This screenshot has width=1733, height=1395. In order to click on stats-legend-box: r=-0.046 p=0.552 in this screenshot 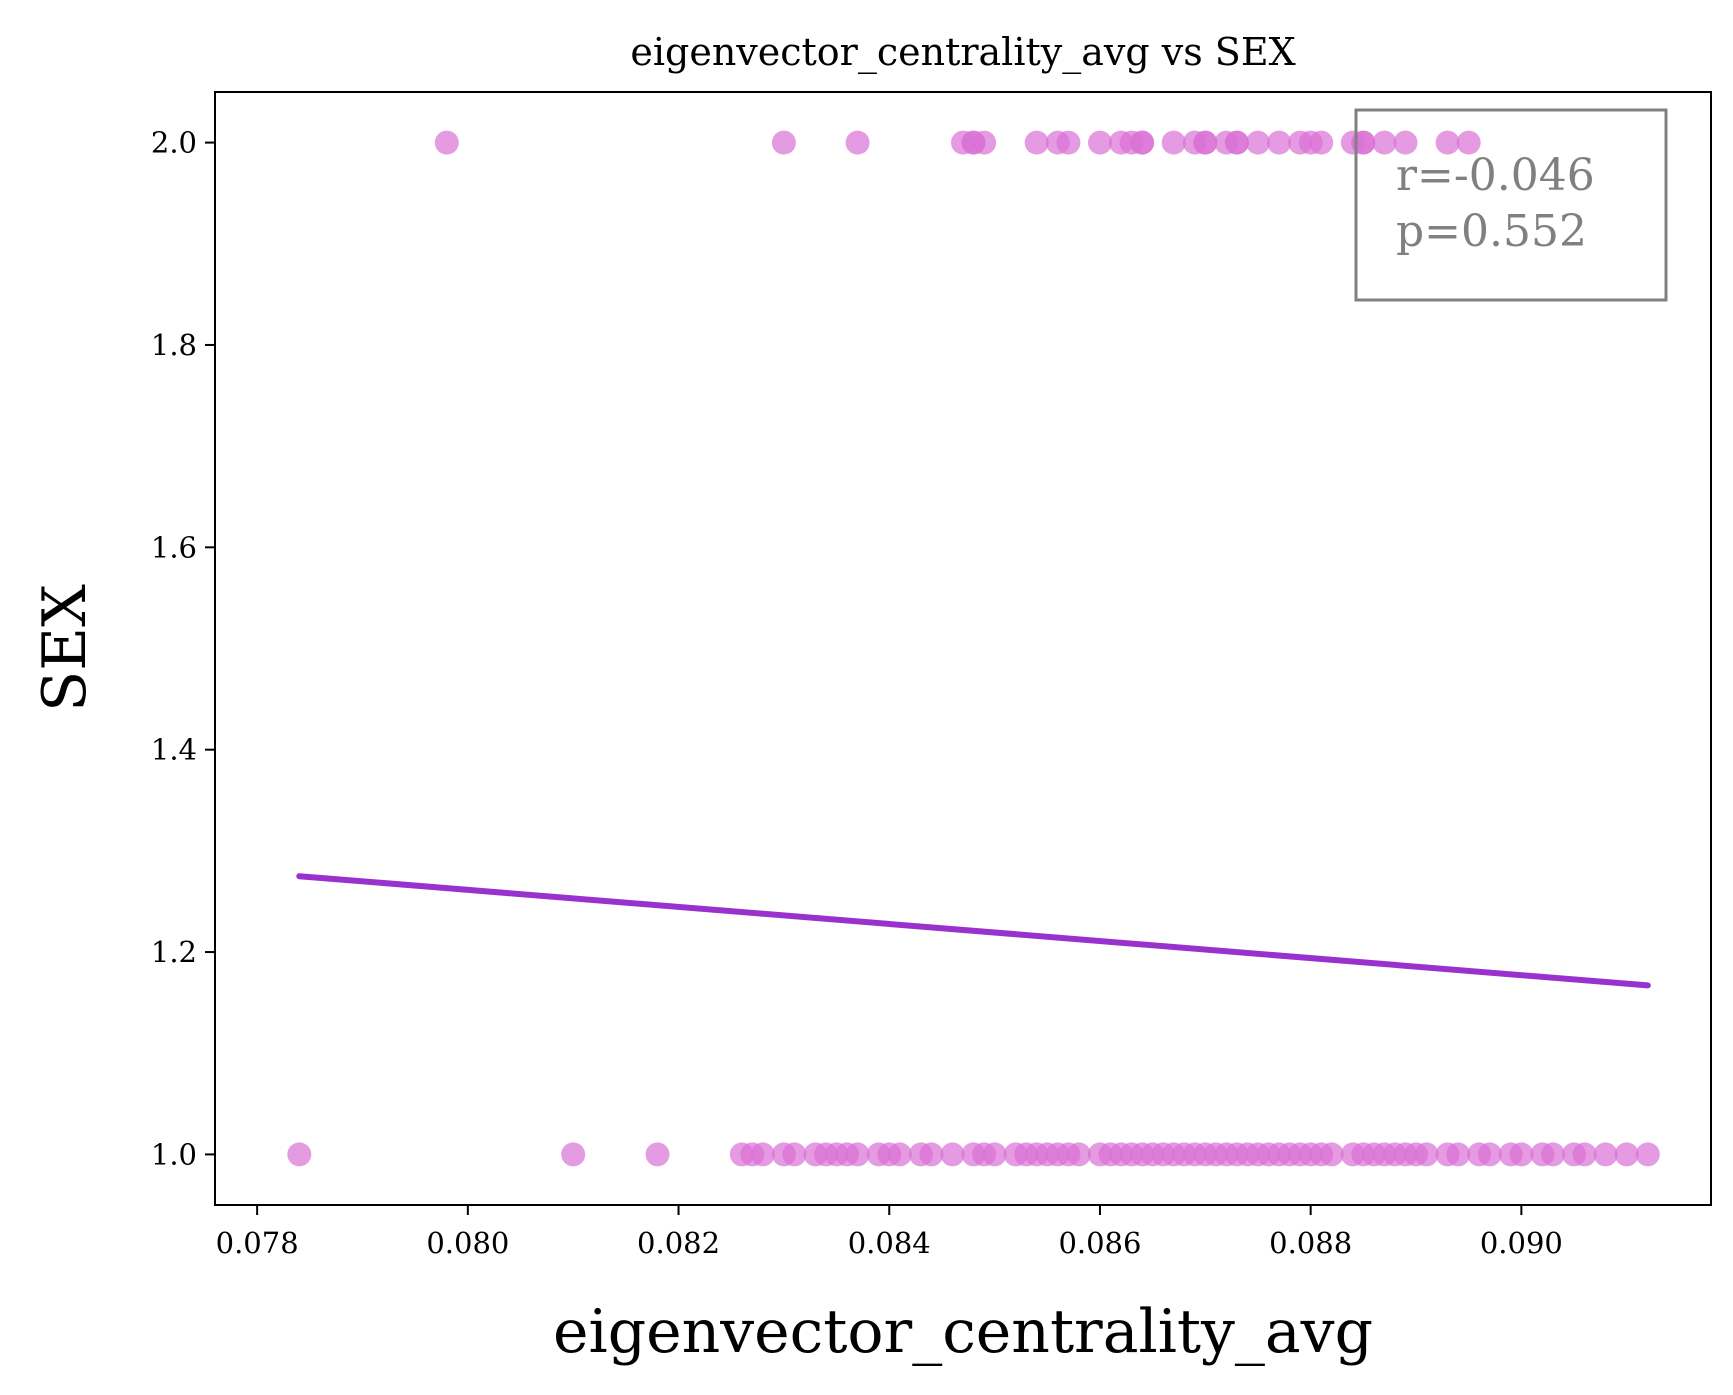, I will do `click(1511, 205)`.